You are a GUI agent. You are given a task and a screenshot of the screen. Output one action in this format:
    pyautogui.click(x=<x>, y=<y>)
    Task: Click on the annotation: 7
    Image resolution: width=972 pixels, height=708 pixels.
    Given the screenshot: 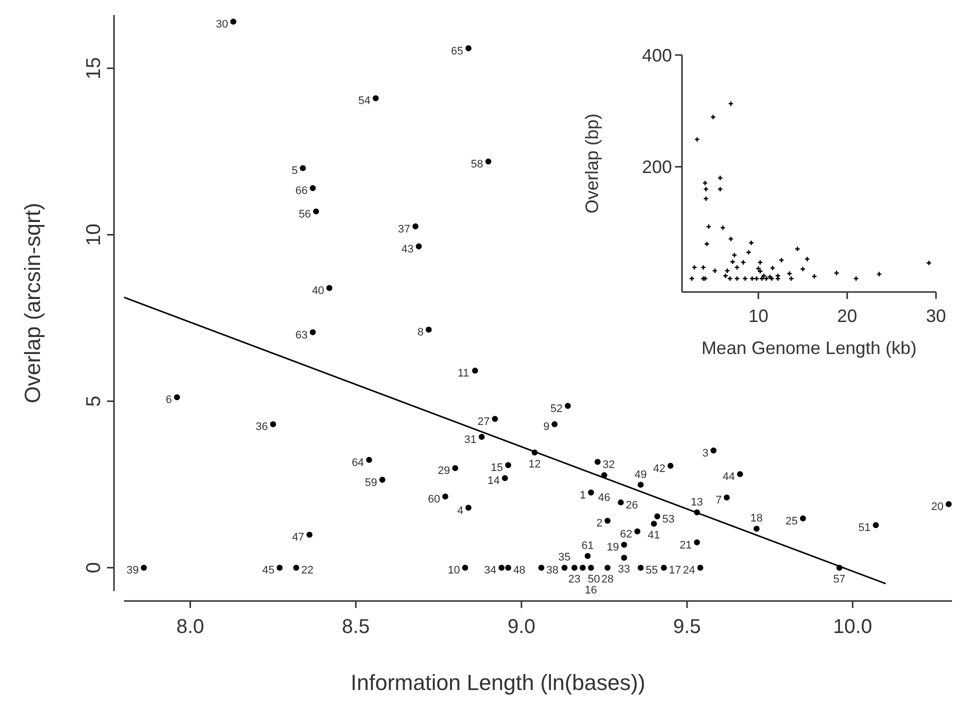 What is the action you would take?
    pyautogui.click(x=719, y=500)
    